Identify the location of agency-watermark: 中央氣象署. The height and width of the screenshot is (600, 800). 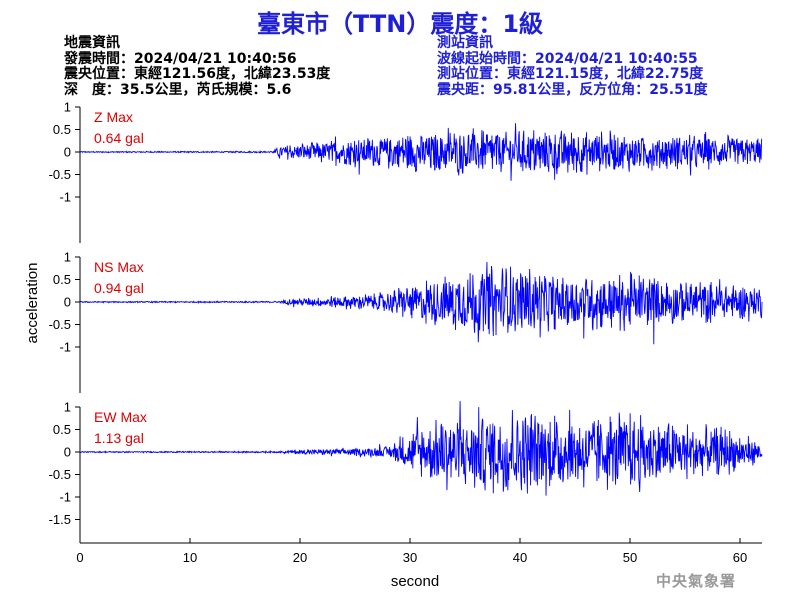
(696, 581).